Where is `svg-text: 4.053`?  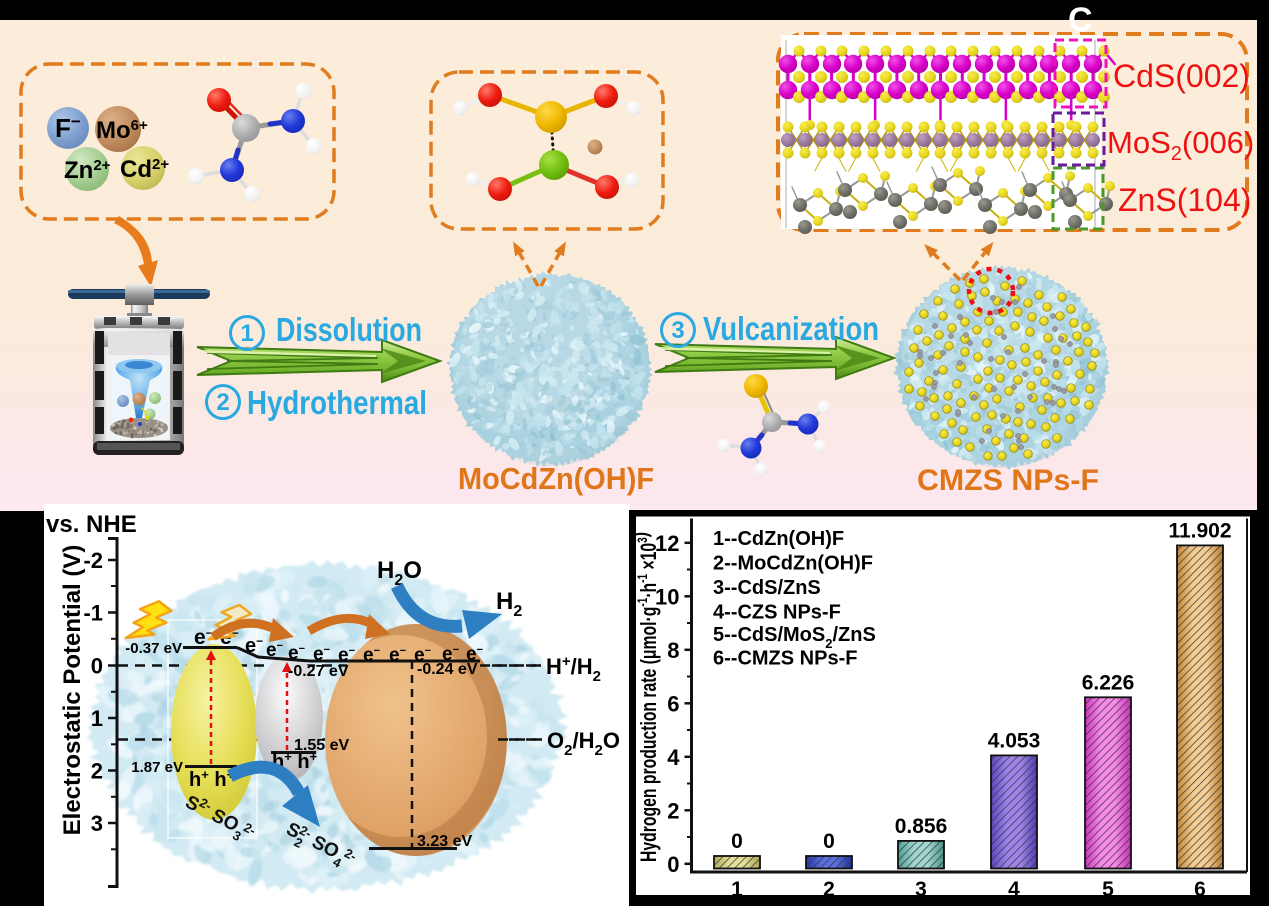
svg-text: 4.053 is located at coordinates (1014, 740).